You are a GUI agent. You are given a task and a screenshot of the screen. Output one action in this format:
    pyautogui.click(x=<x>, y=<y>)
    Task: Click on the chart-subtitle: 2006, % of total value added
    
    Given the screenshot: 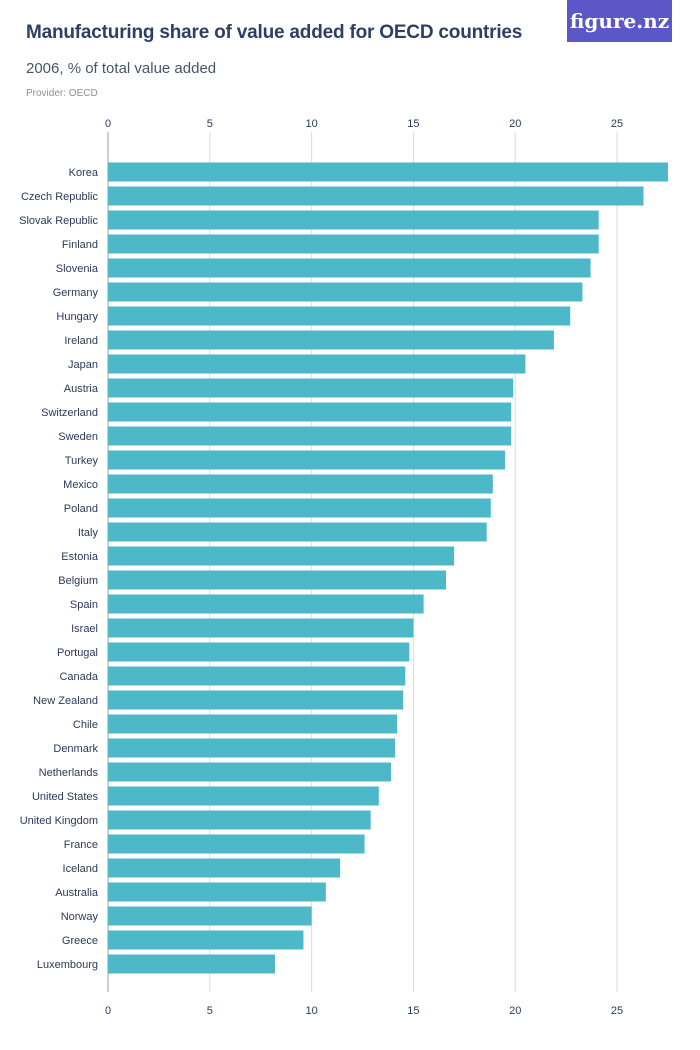 What is the action you would take?
    pyautogui.click(x=121, y=68)
    